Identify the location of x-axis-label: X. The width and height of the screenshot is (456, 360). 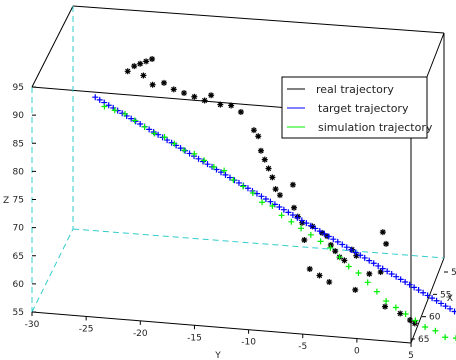
(450, 299).